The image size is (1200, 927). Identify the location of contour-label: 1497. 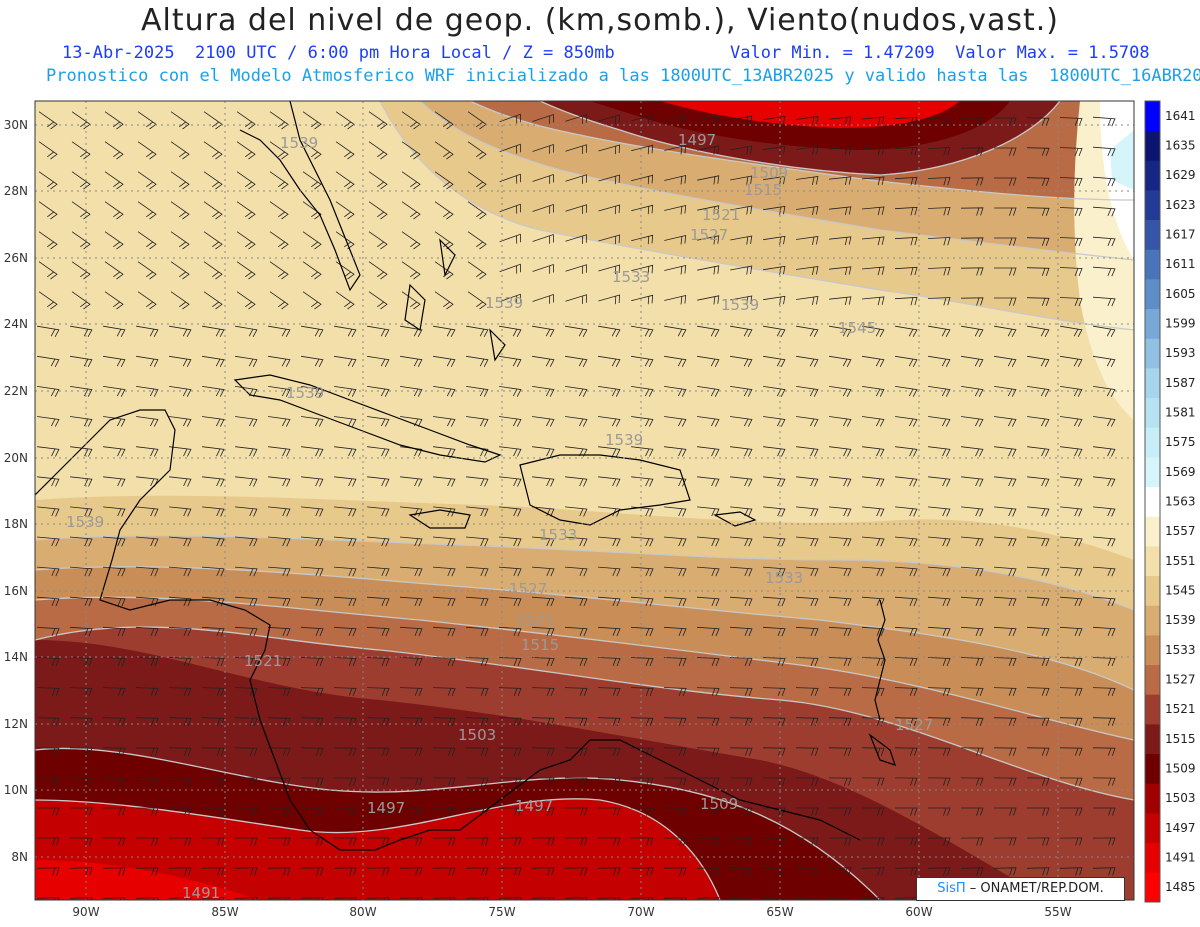
(697, 140).